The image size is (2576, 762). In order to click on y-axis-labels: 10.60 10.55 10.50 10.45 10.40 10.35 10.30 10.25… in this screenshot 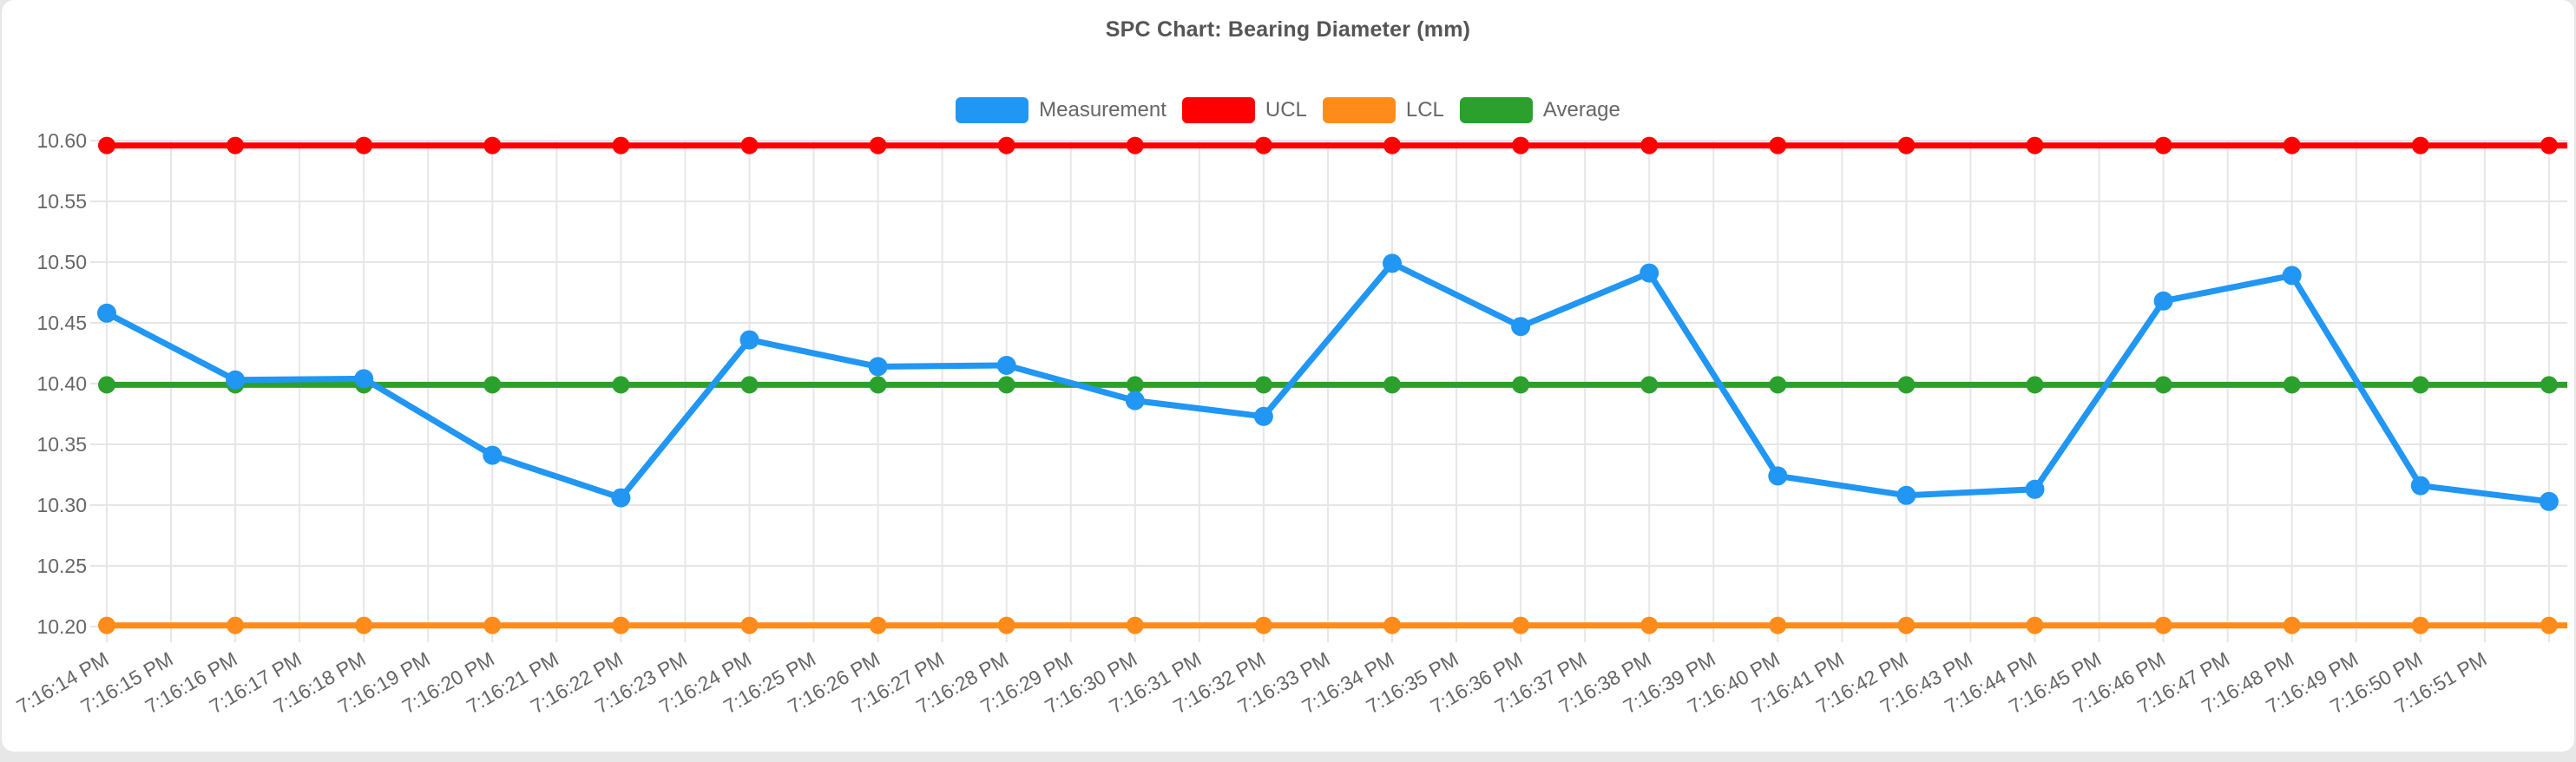, I will do `click(61, 384)`.